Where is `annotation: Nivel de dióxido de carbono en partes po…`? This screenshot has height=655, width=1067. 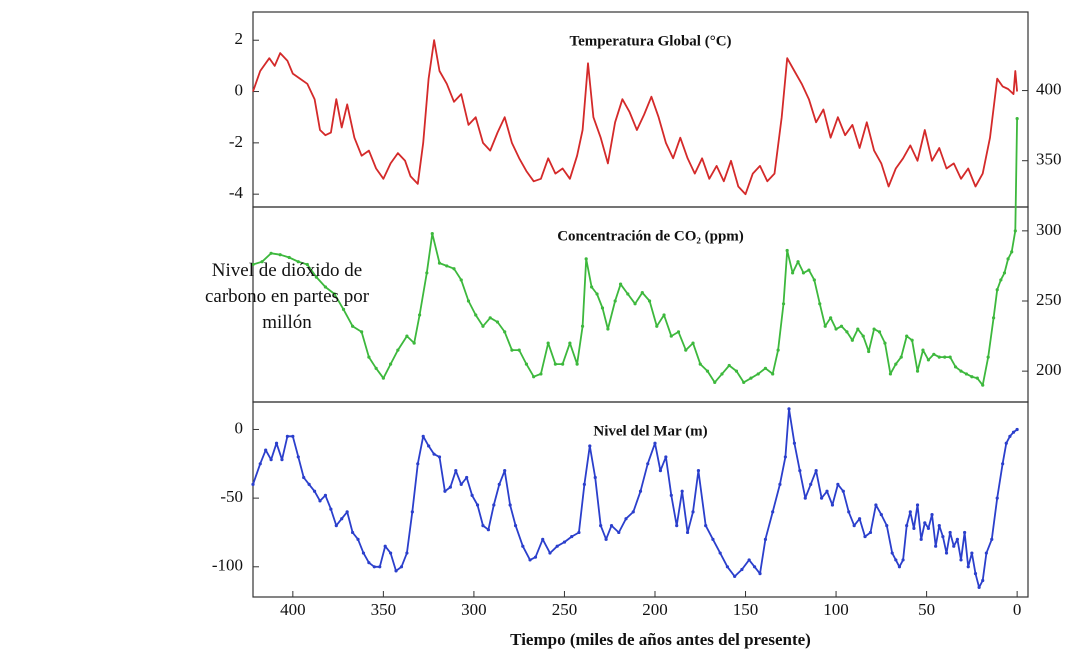
annotation: Nivel de dióxido de carbono en partes po… is located at coordinates (287, 296).